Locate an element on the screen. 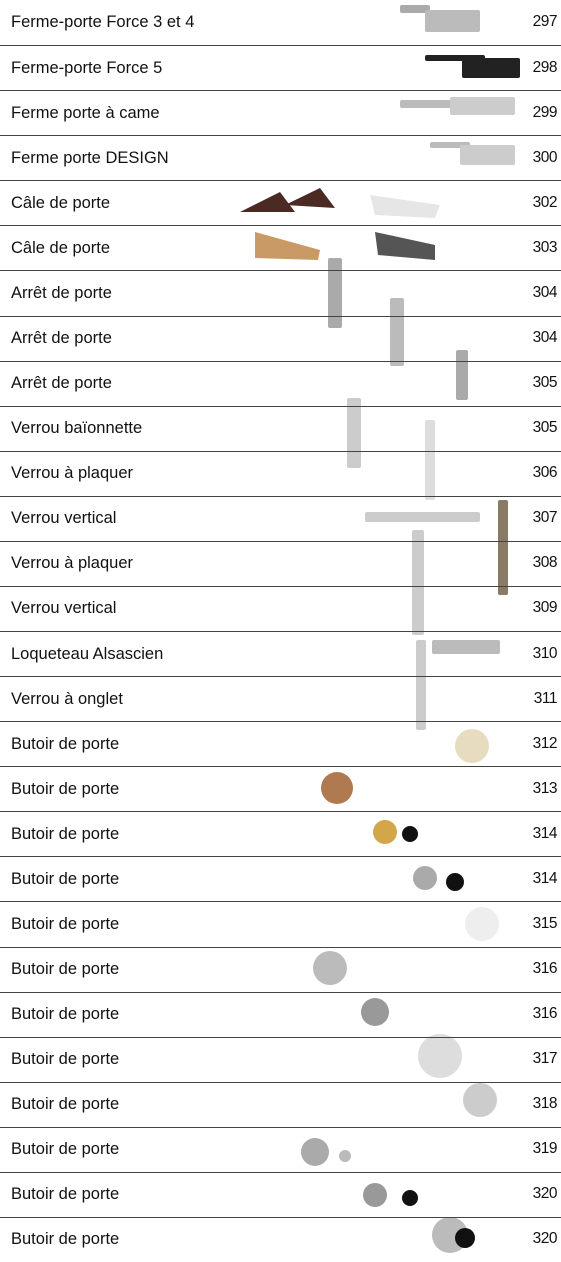  page-number: 307 is located at coordinates (545, 518).